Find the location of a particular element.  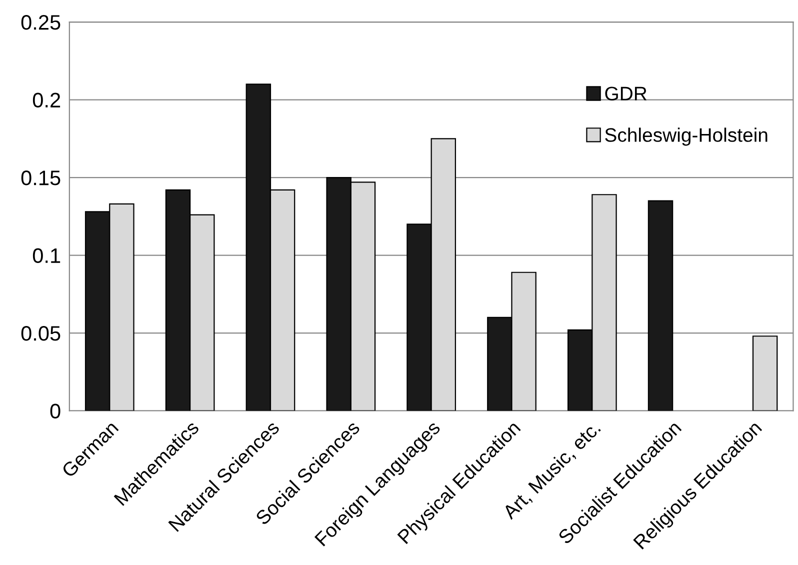

legend-label: Schleswig-Holstein is located at coordinates (686, 137).